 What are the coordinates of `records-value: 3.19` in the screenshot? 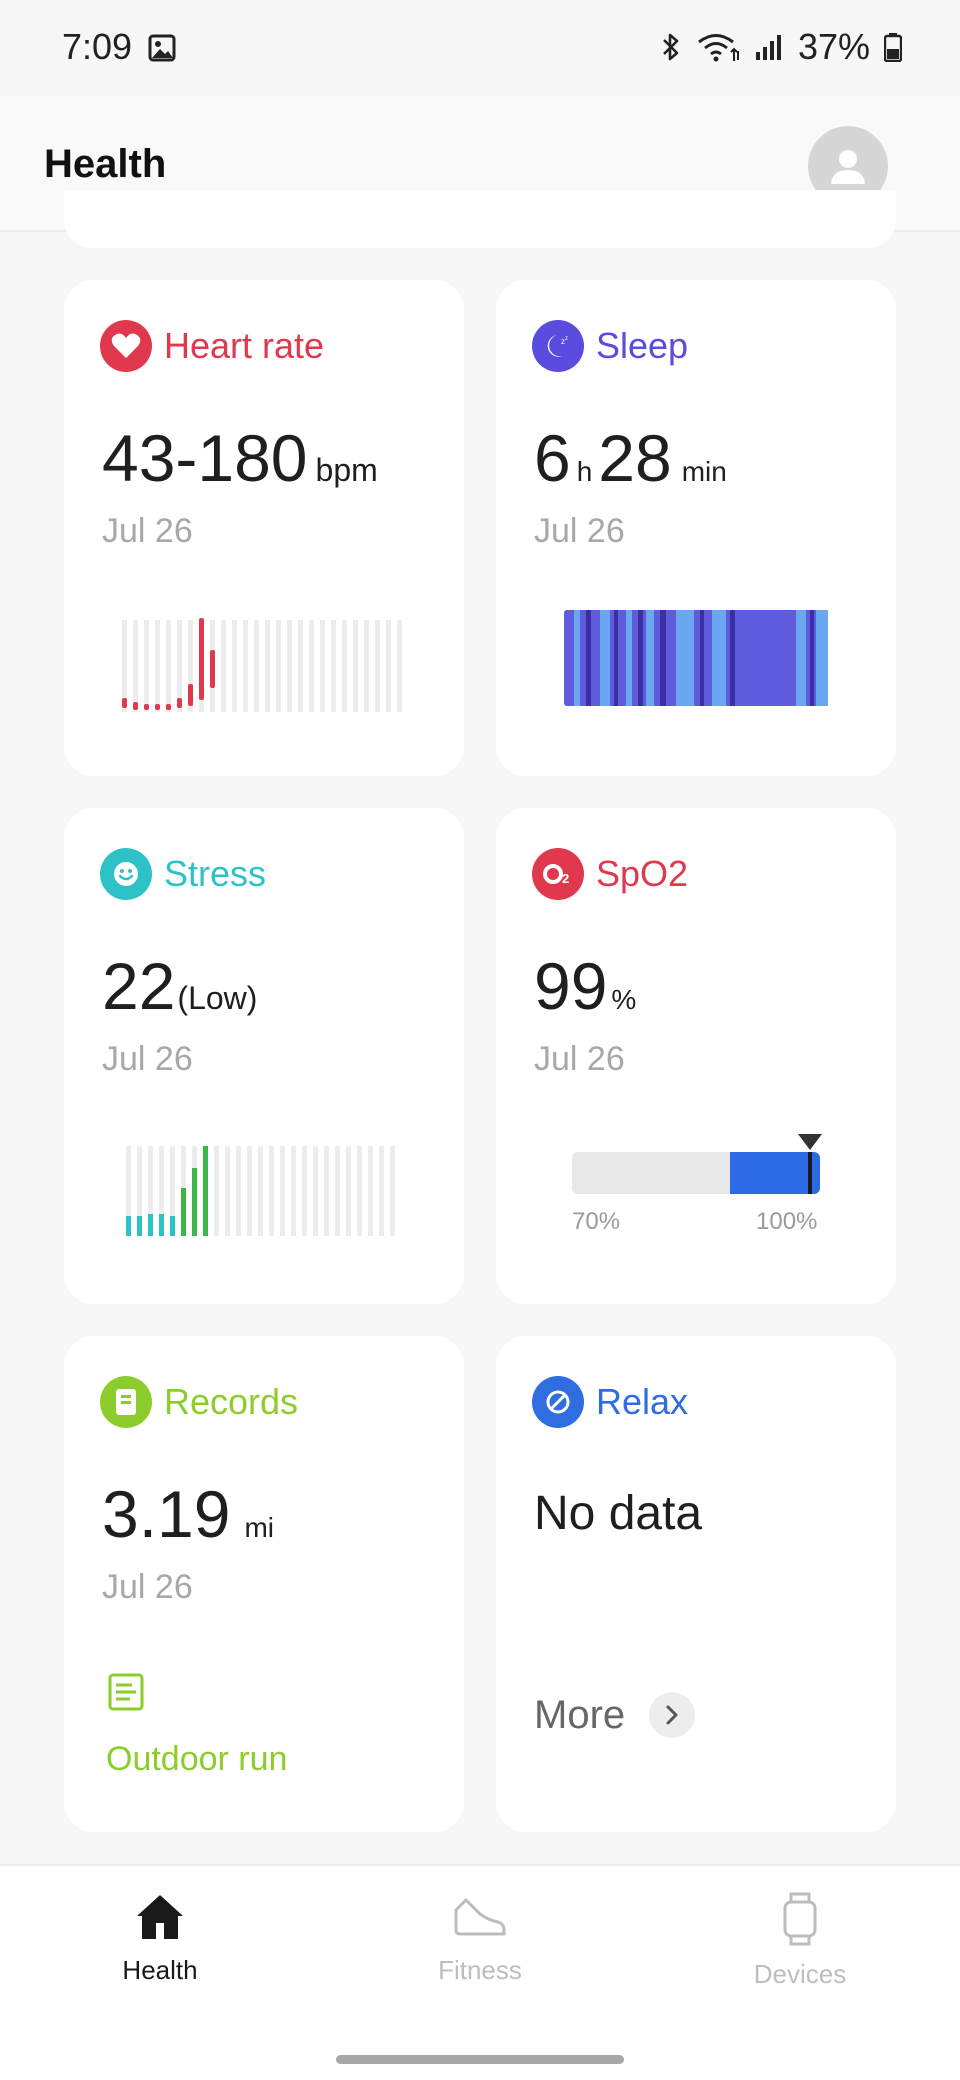 It's located at (166, 1514).